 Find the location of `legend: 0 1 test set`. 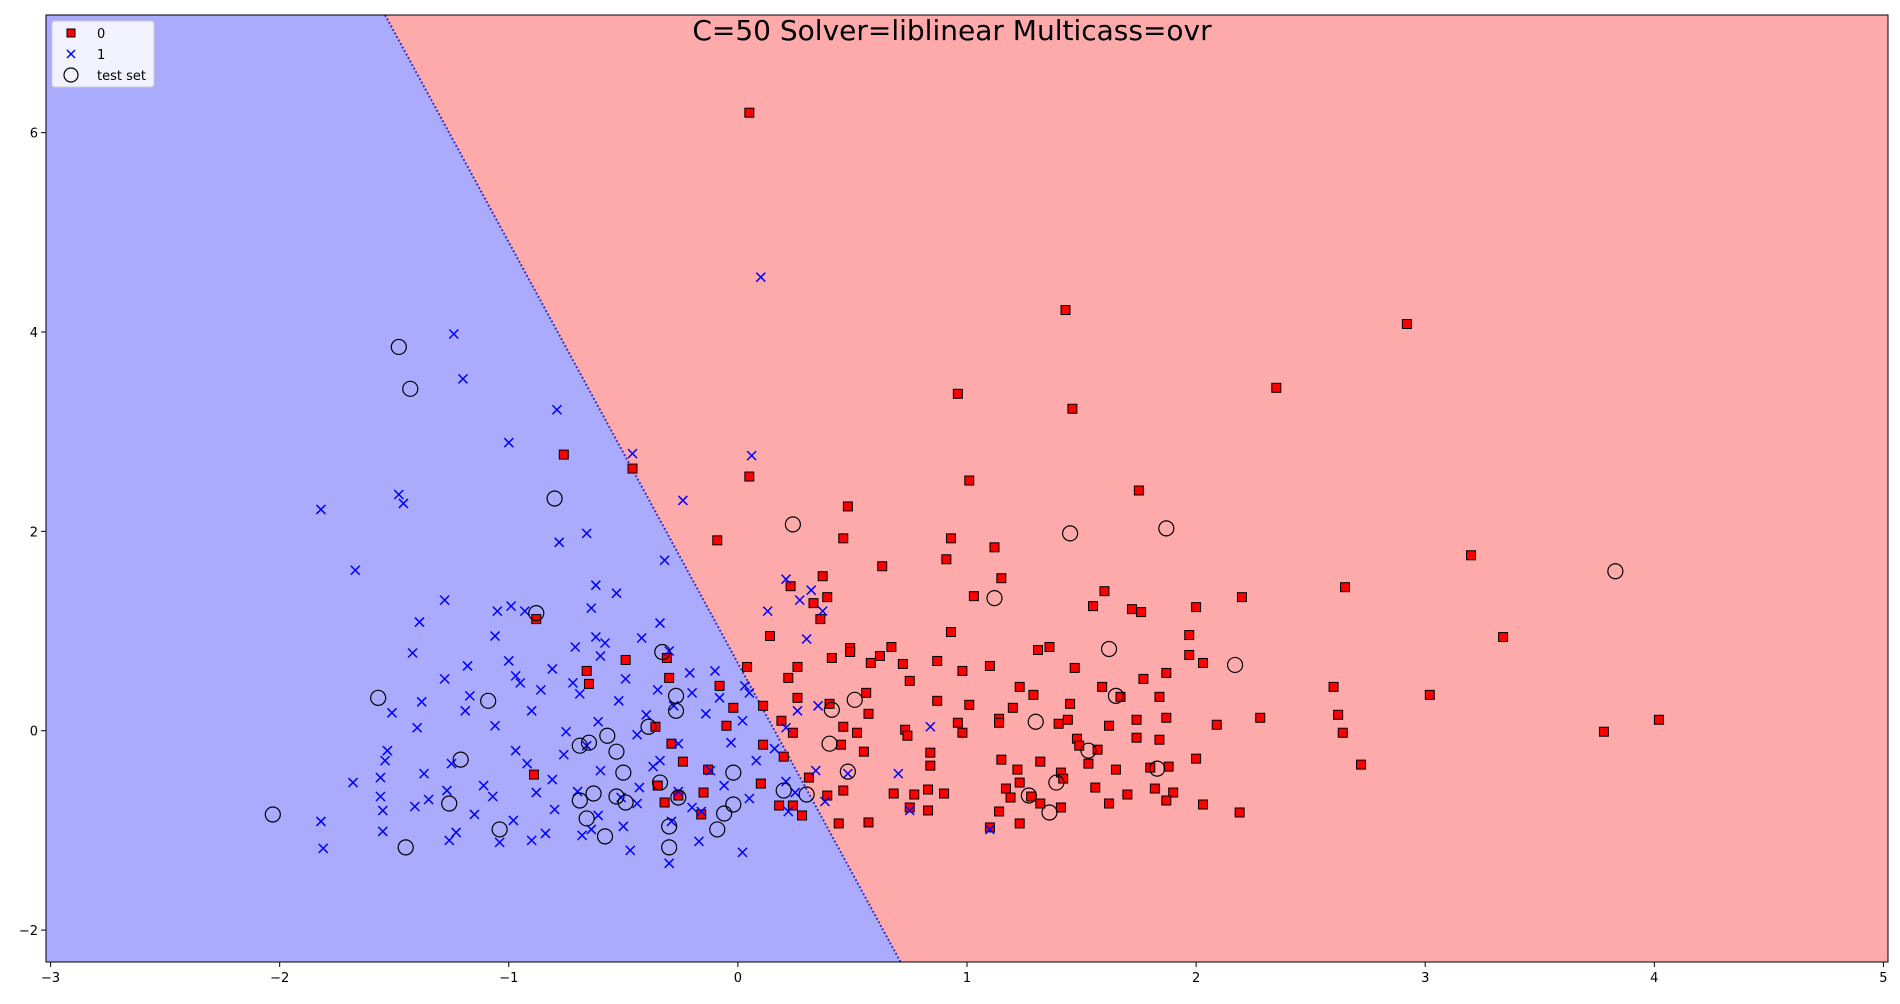

legend: 0 1 test set is located at coordinates (103, 54).